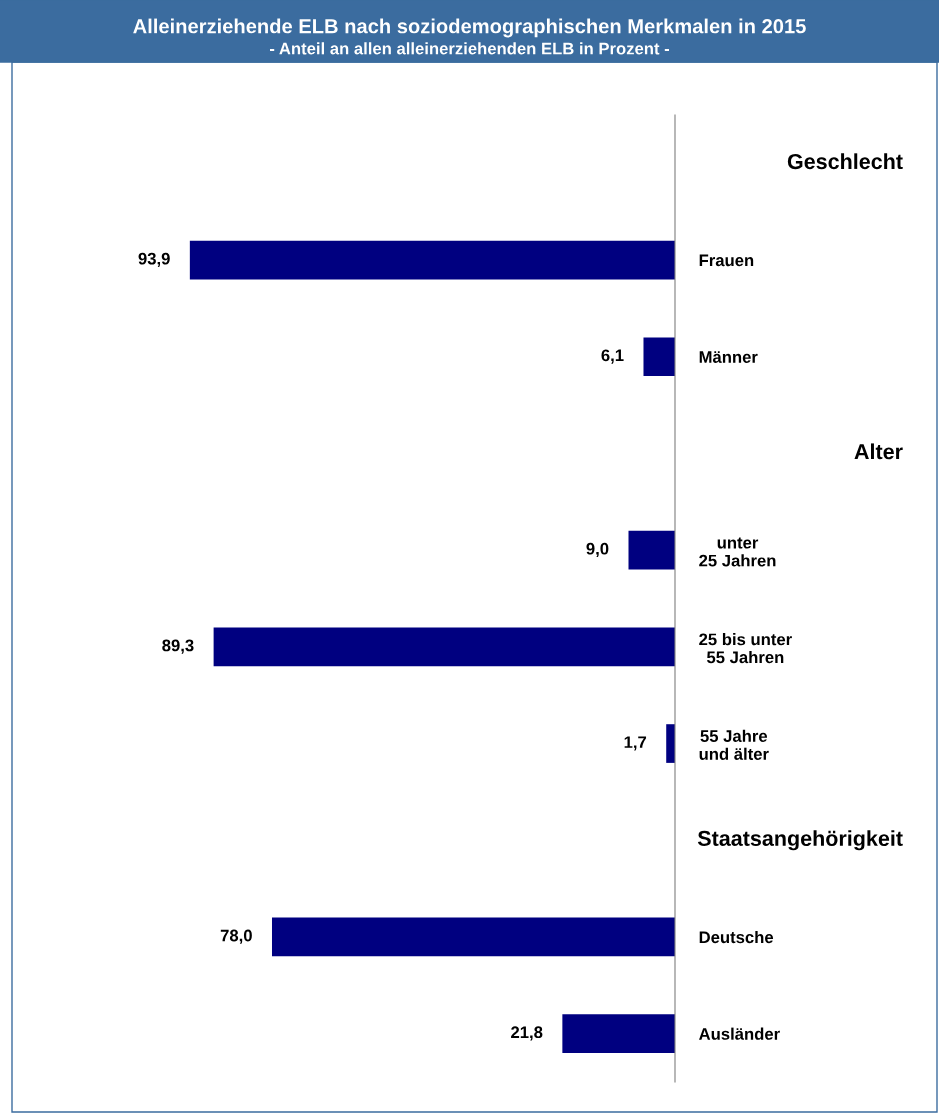  I want to click on y-tick-label: Deutsche, so click(736, 937).